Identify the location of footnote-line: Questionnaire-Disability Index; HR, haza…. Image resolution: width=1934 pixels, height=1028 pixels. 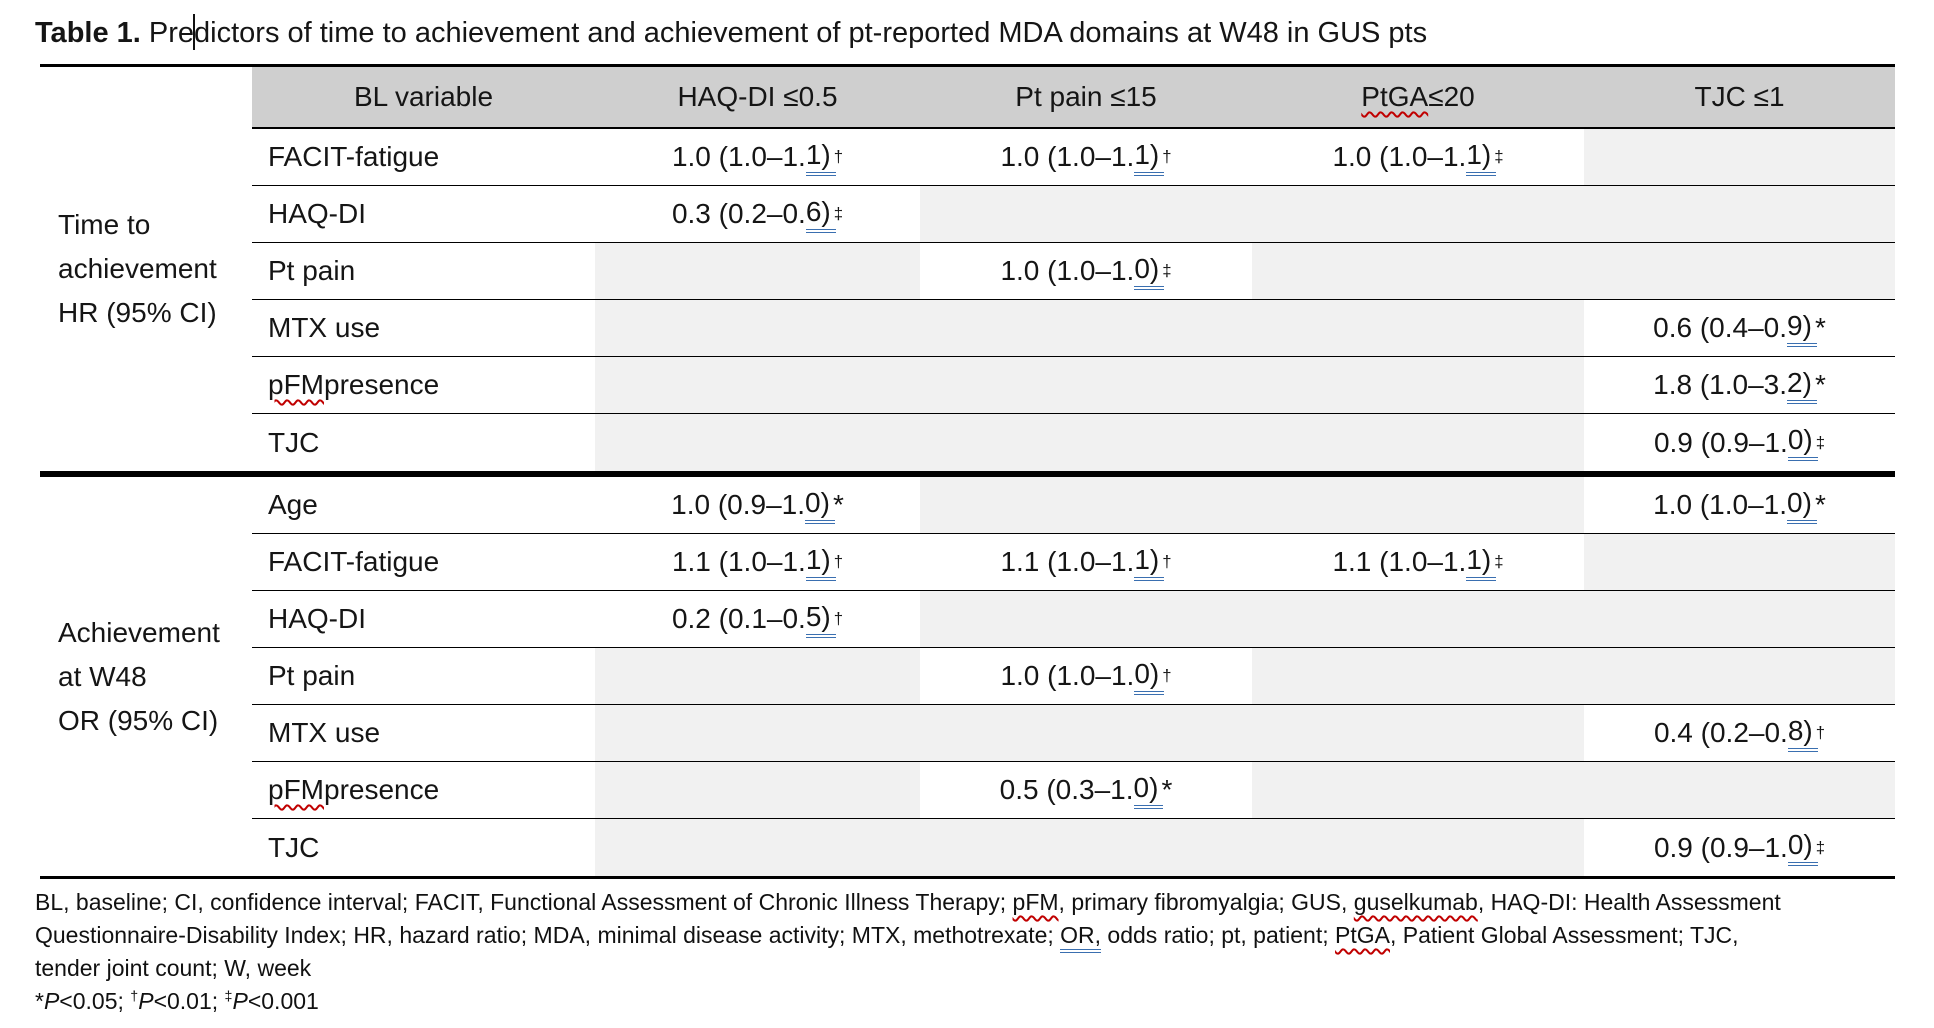
(971, 936).